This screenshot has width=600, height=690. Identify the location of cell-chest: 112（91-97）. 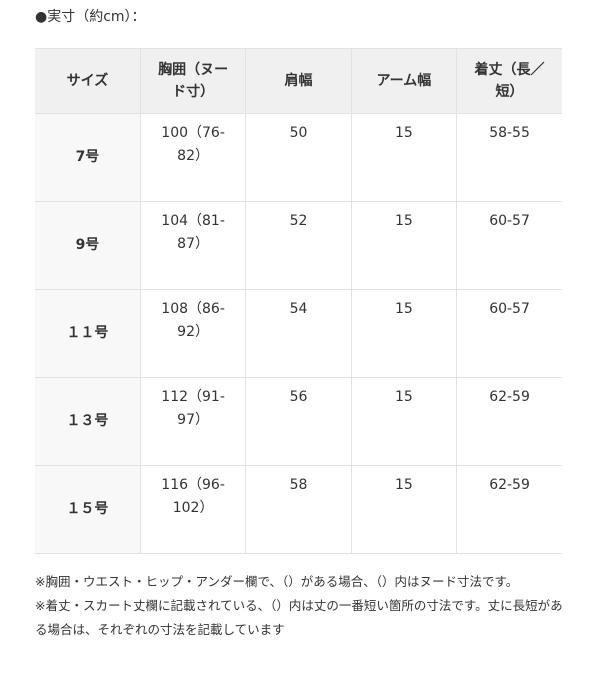
(193, 421).